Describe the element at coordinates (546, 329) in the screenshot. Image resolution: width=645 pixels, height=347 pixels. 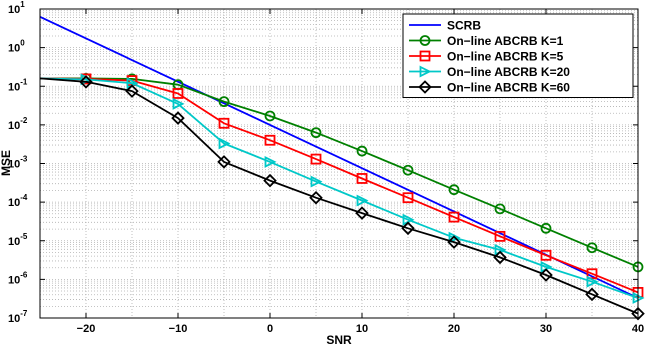
I see `x-tick-label: 30` at that location.